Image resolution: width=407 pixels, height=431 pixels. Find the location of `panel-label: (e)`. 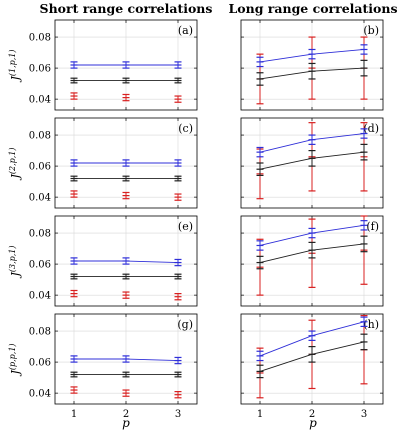

panel-label: (e) is located at coordinates (185, 226).